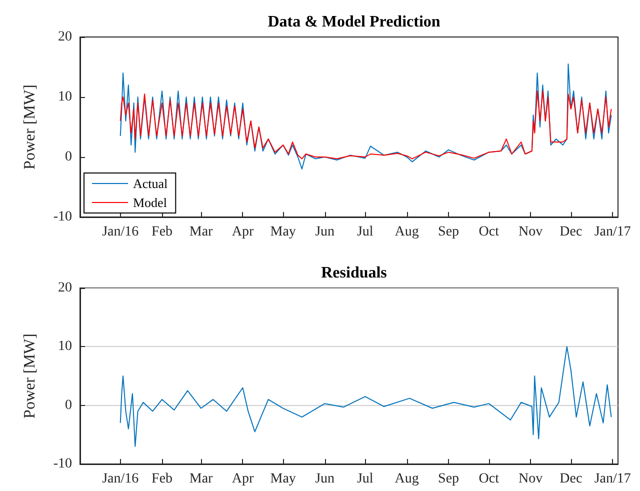 The height and width of the screenshot is (491, 640). I want to click on line-series, so click(366, 125).